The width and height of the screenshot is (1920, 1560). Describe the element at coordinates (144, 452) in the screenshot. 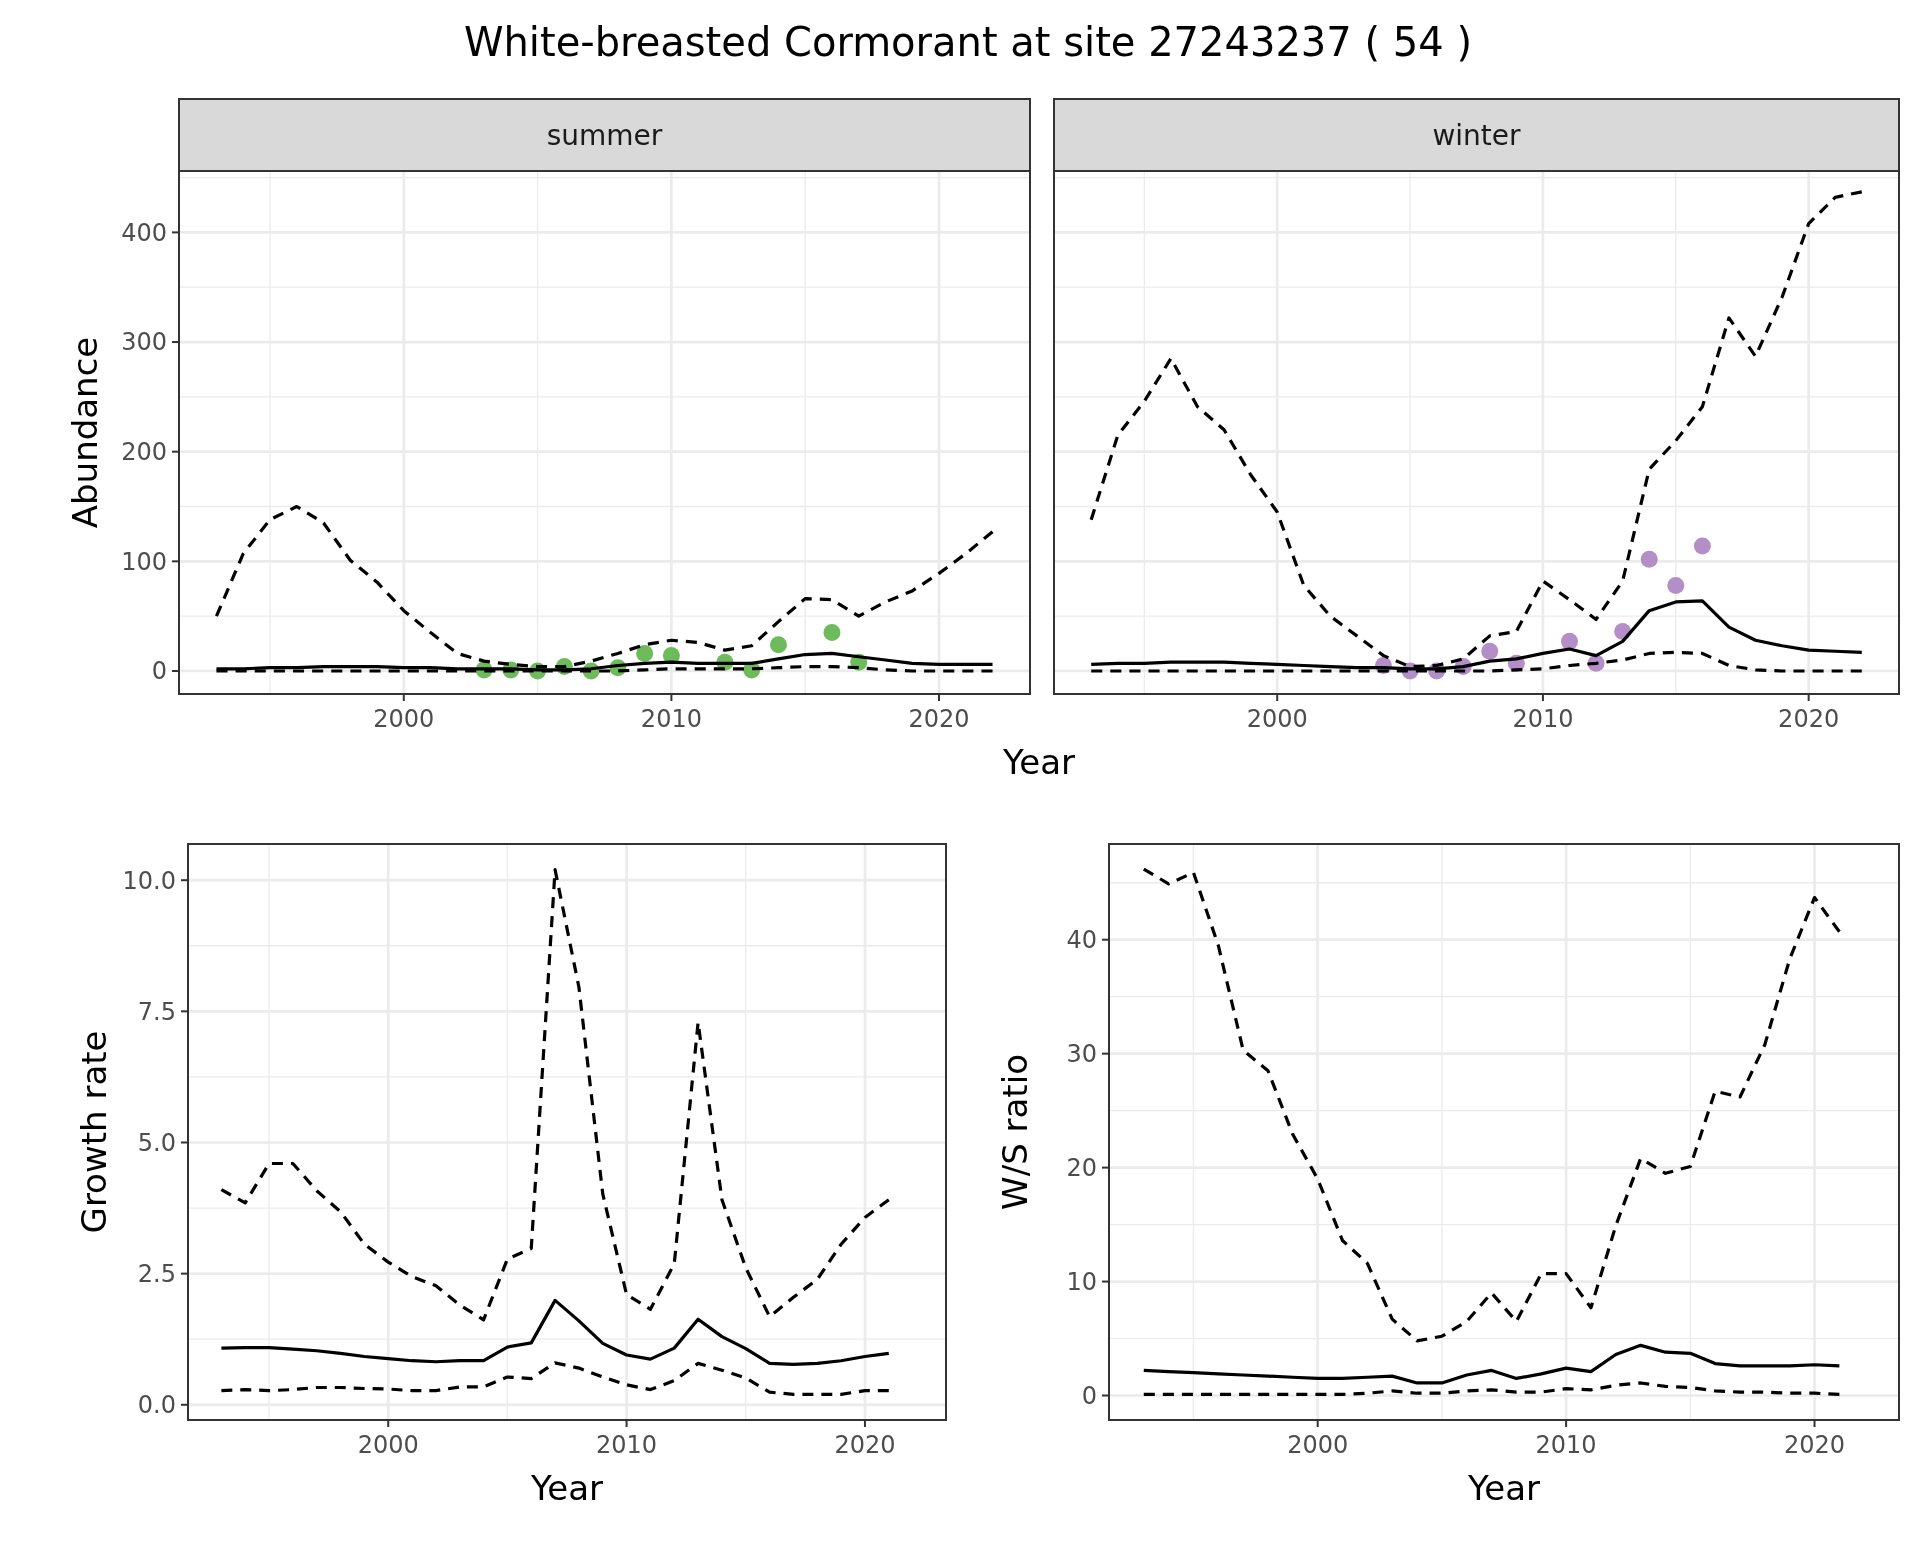

I see `y-tick-label: 200` at that location.